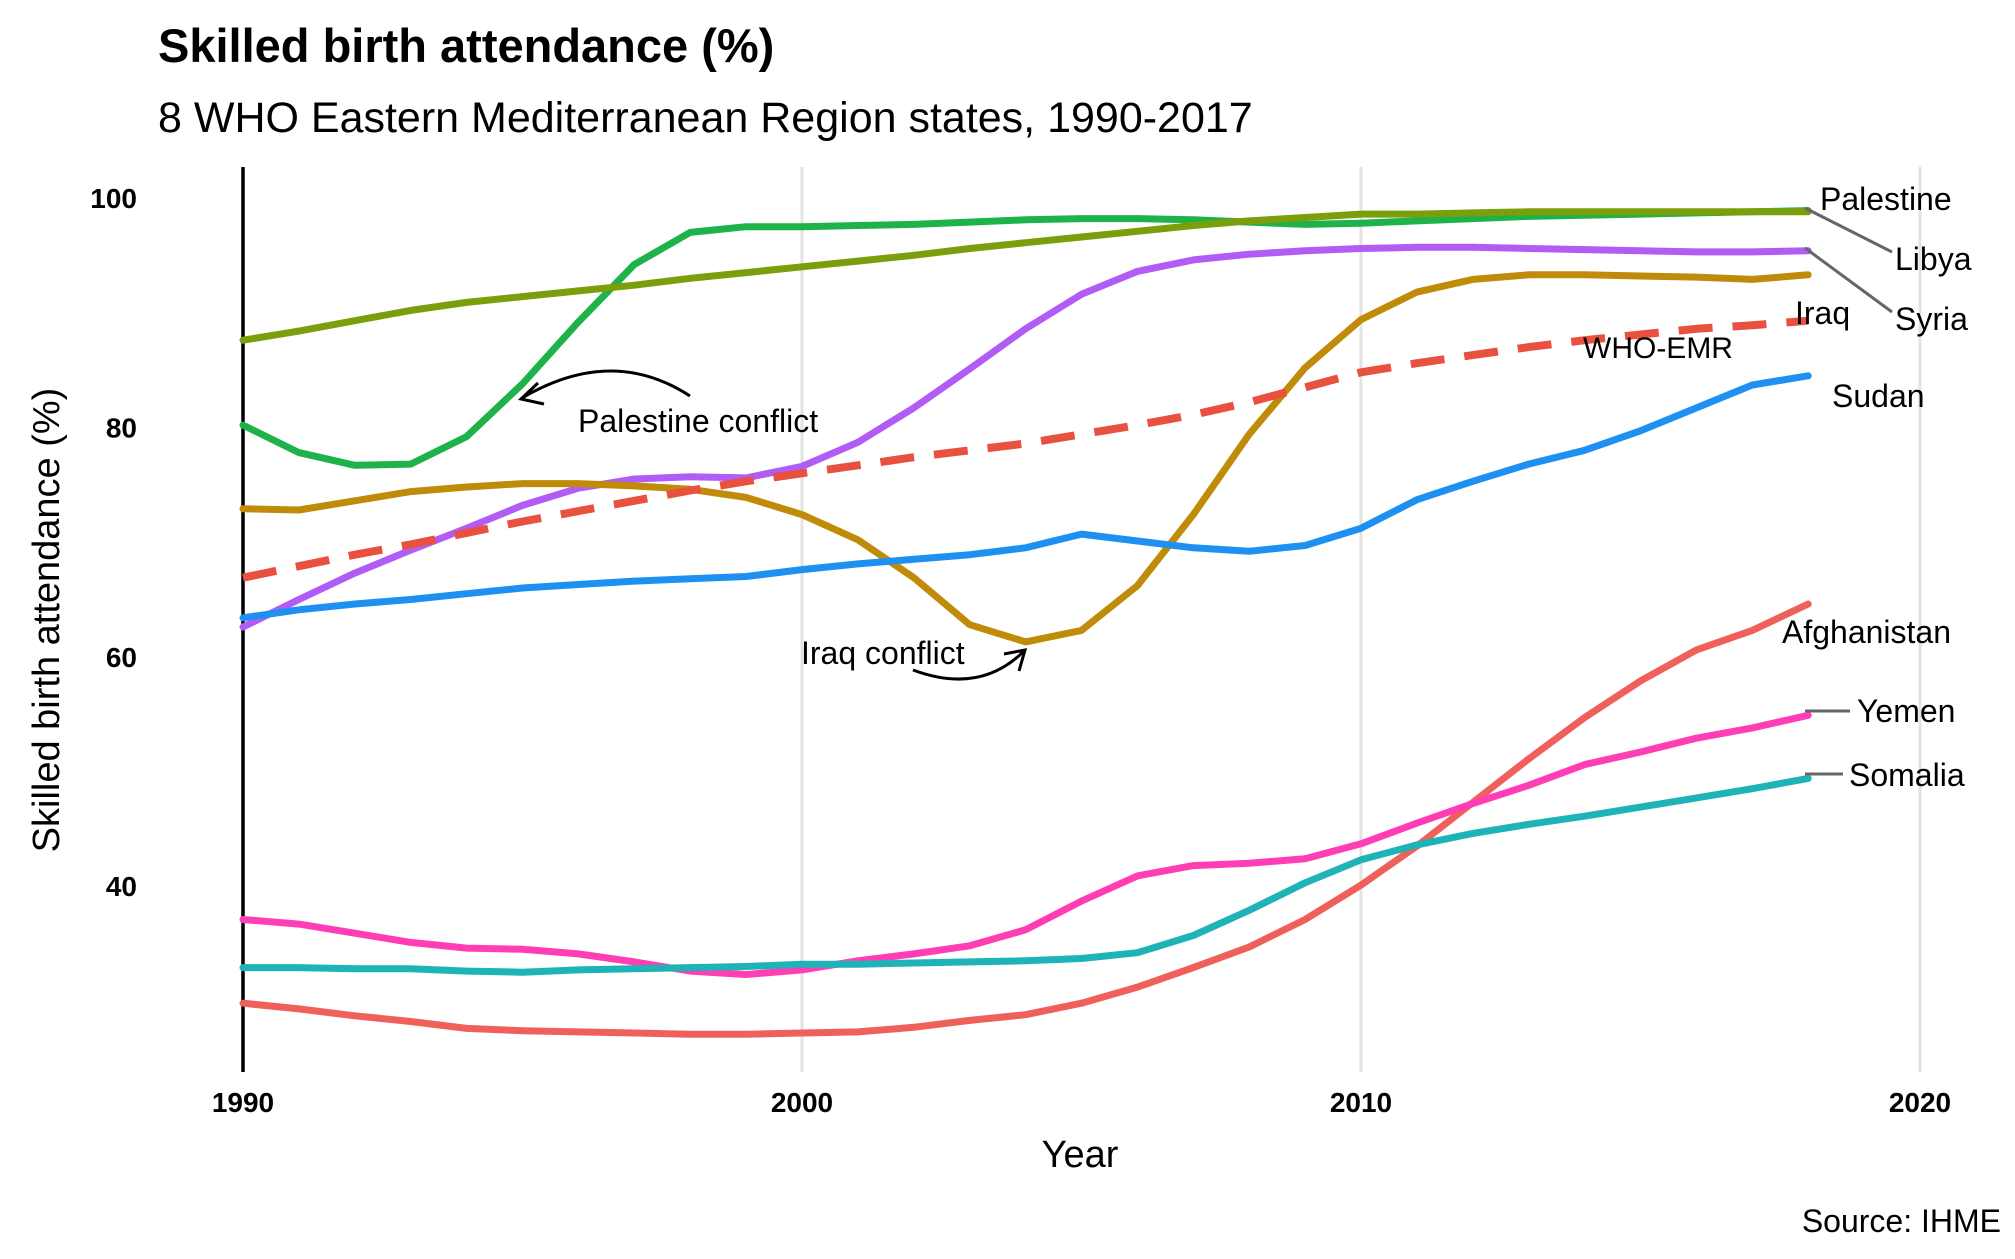  Describe the element at coordinates (1080, 1155) in the screenshot. I see `x-axis-title: Year` at that location.